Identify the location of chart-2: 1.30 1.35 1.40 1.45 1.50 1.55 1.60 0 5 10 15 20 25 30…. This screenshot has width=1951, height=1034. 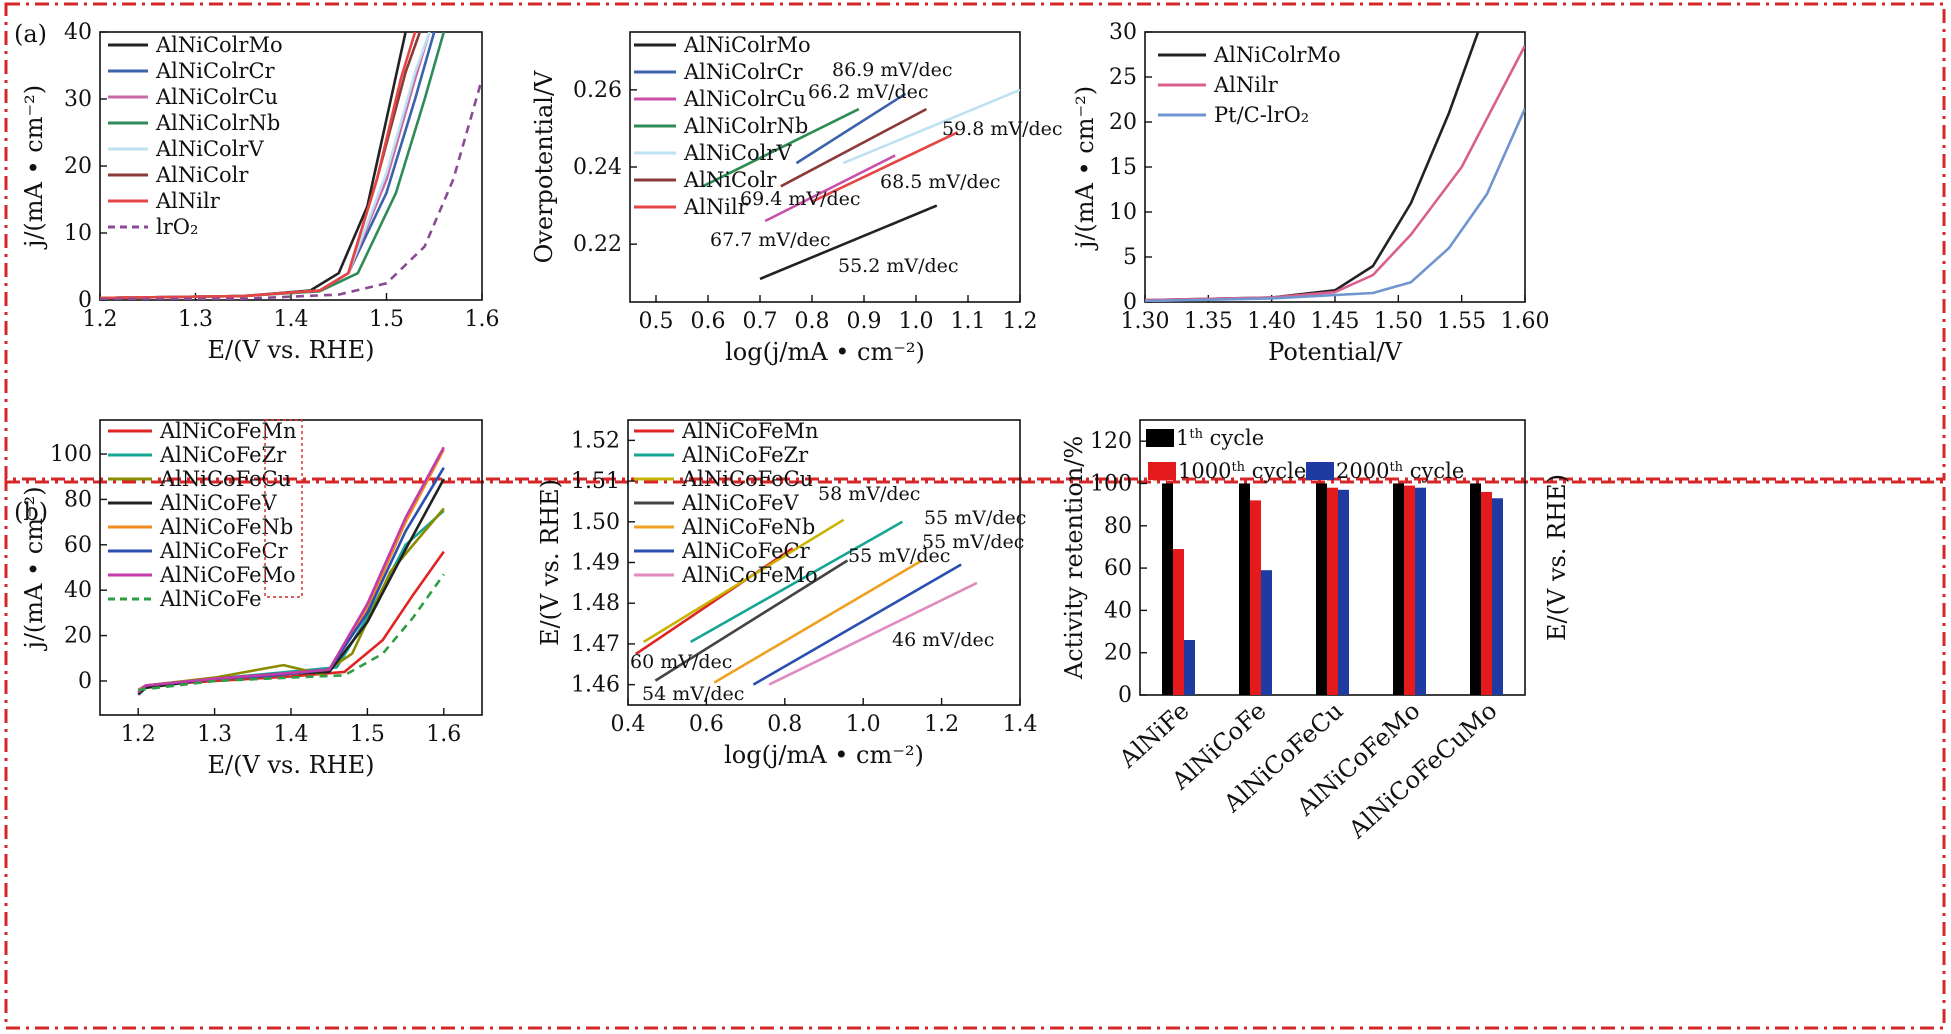
(1310, 193).